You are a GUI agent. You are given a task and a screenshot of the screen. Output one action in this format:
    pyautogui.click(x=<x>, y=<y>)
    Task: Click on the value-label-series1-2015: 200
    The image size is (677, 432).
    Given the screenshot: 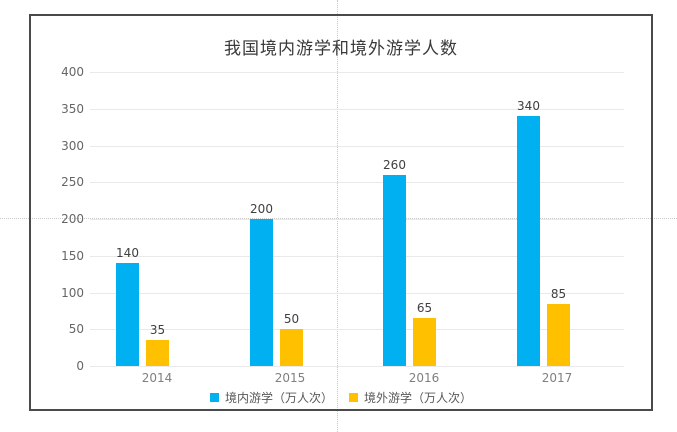 What is the action you would take?
    pyautogui.click(x=261, y=209)
    